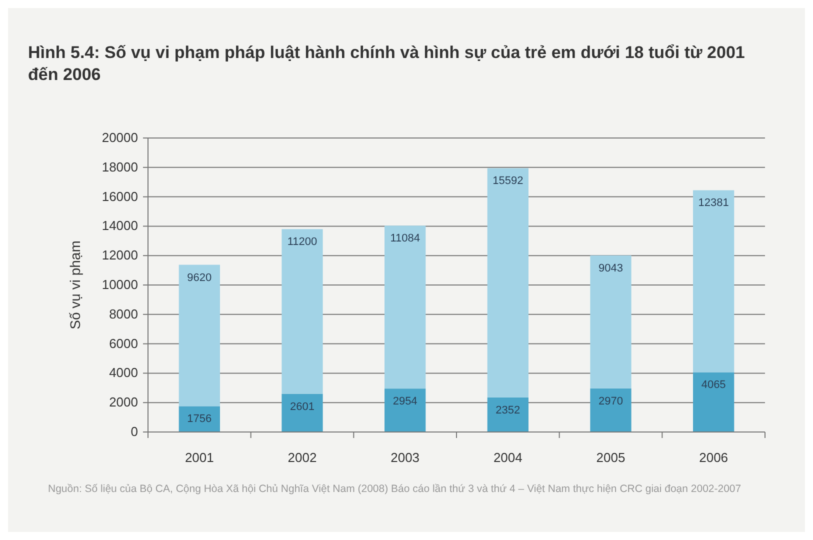 This screenshot has width=813, height=540. I want to click on y-tick-label: 0, so click(134, 431).